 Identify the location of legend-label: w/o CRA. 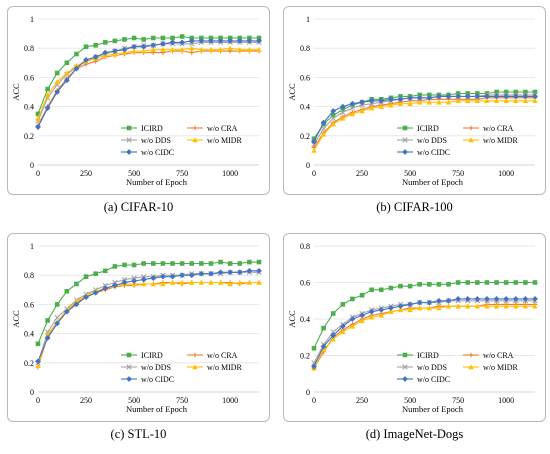
(222, 128).